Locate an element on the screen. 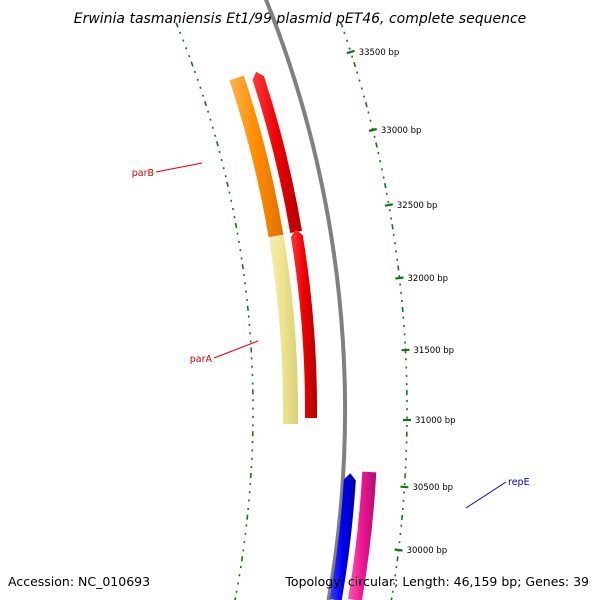 This screenshot has width=600, height=600. parA-cds-band is located at coordinates (283, 330).